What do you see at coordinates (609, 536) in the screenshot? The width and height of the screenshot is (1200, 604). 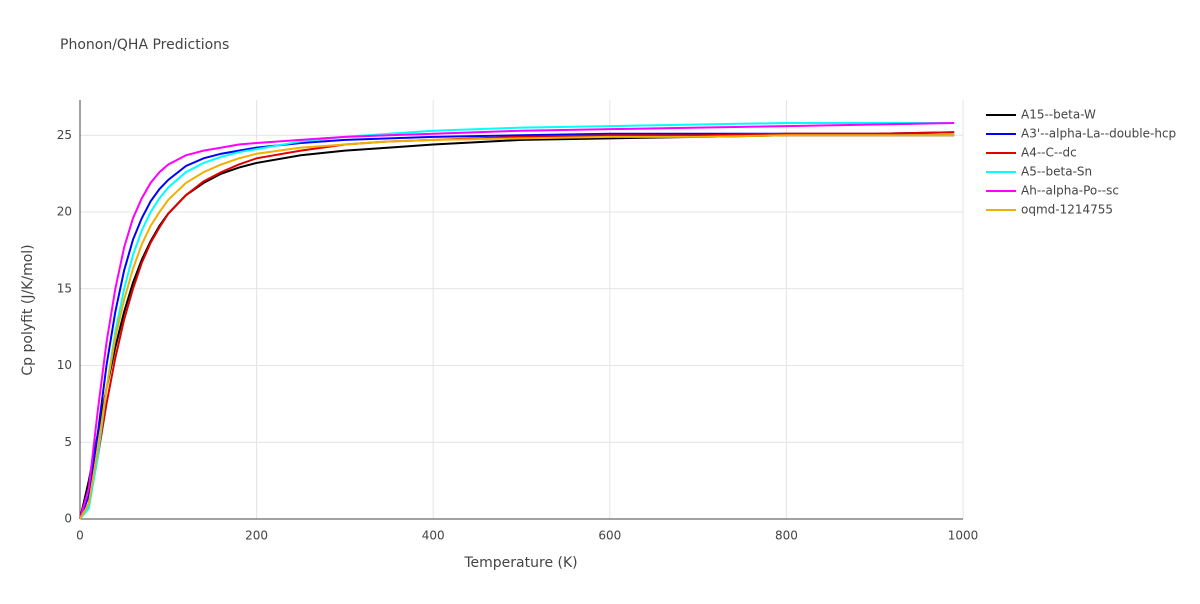 I see `x-tick-label: 600` at bounding box center [609, 536].